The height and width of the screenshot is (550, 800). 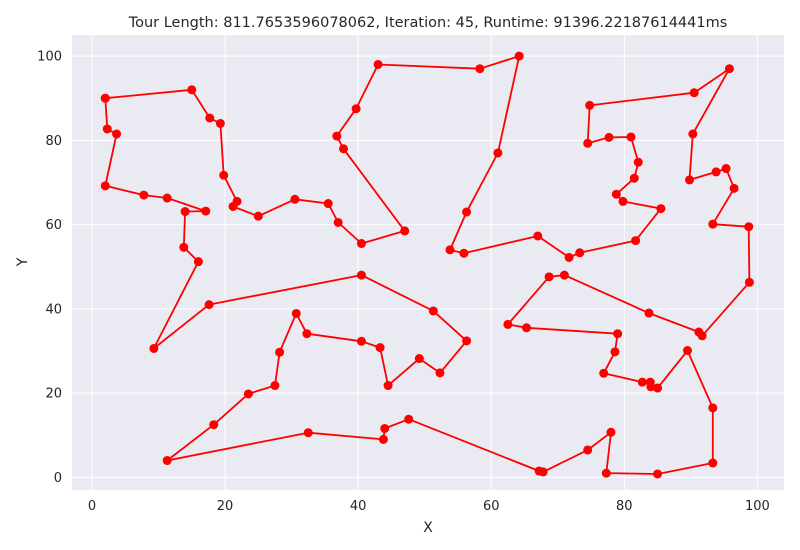 What do you see at coordinates (757, 506) in the screenshot?
I see `x-tick-label: 100` at bounding box center [757, 506].